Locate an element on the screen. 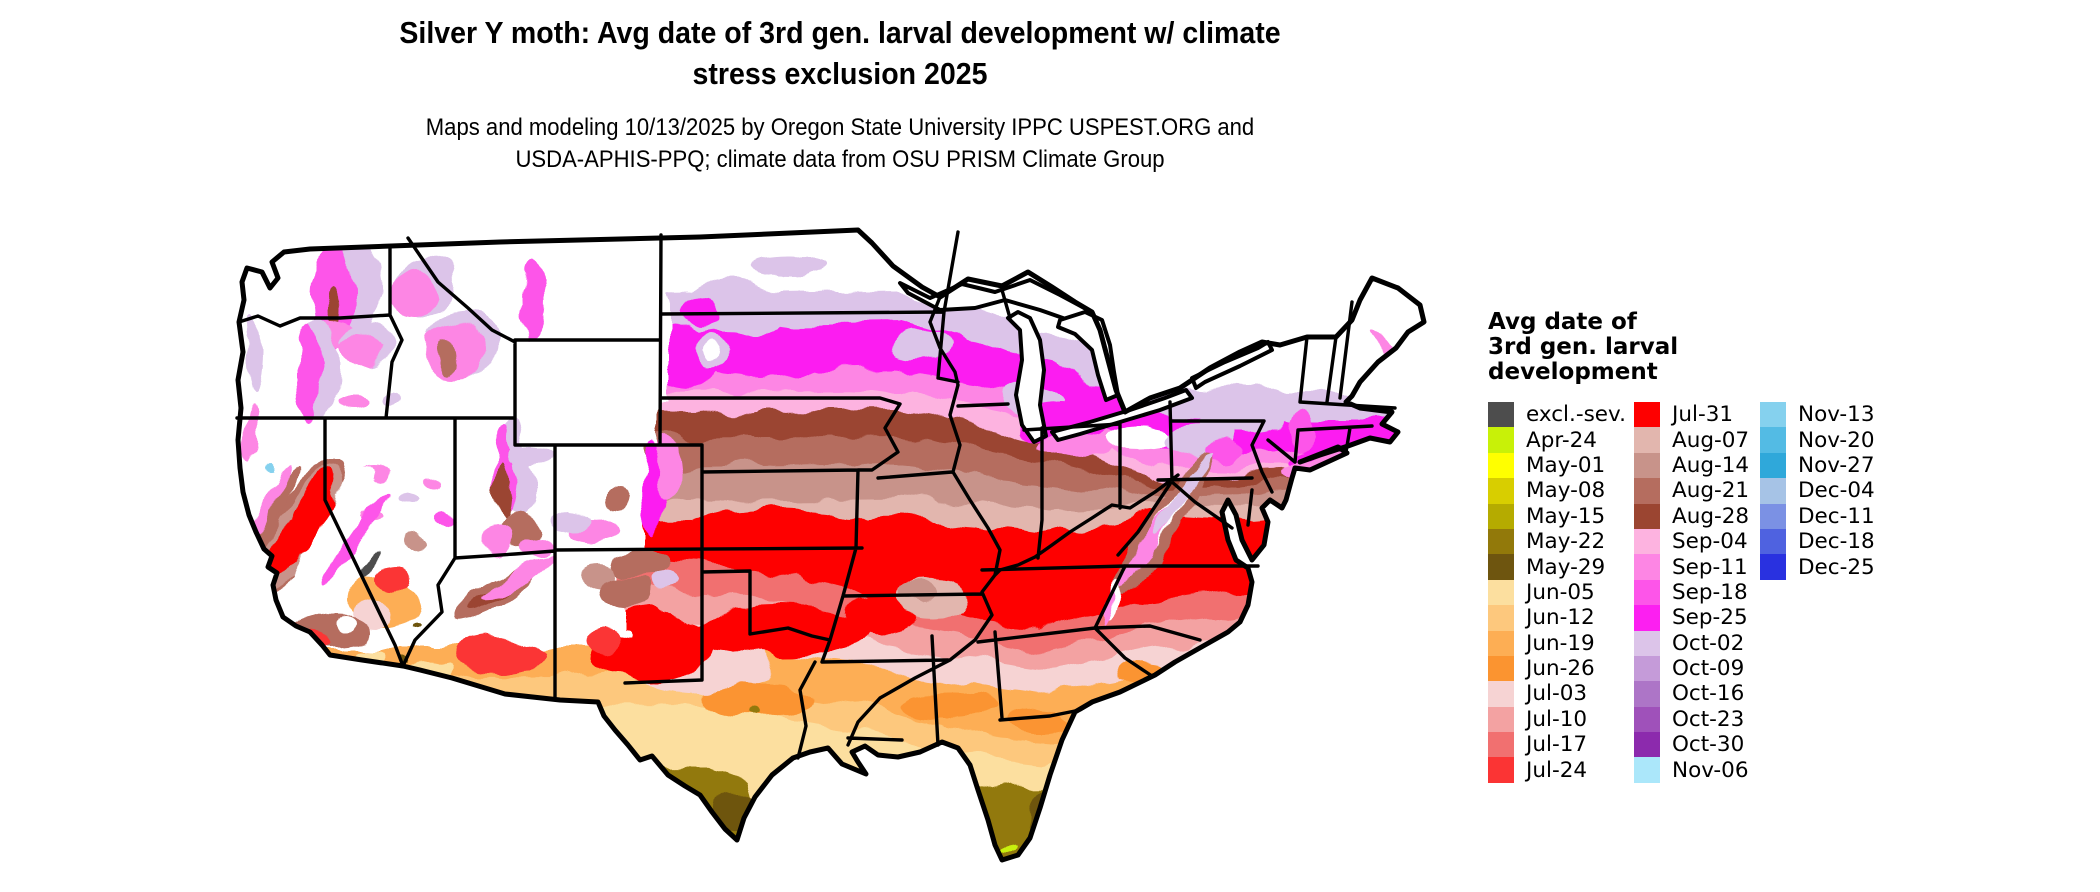 This screenshot has width=2100, height=892. legend-entry: Dec-04 is located at coordinates (1817, 491).